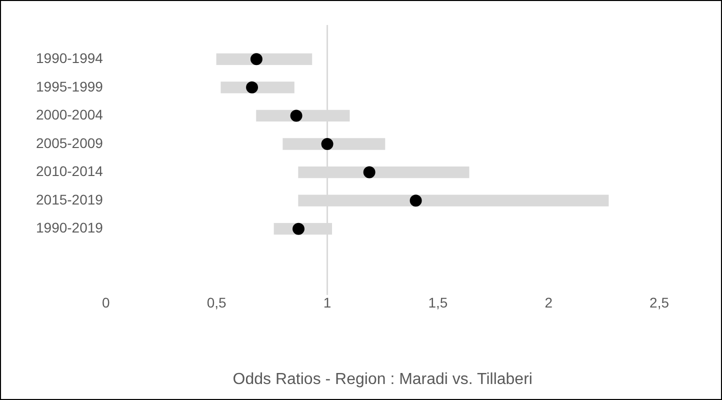  Describe the element at coordinates (70, 142) in the screenshot. I see `y-tick-label: 2005-2009` at that location.